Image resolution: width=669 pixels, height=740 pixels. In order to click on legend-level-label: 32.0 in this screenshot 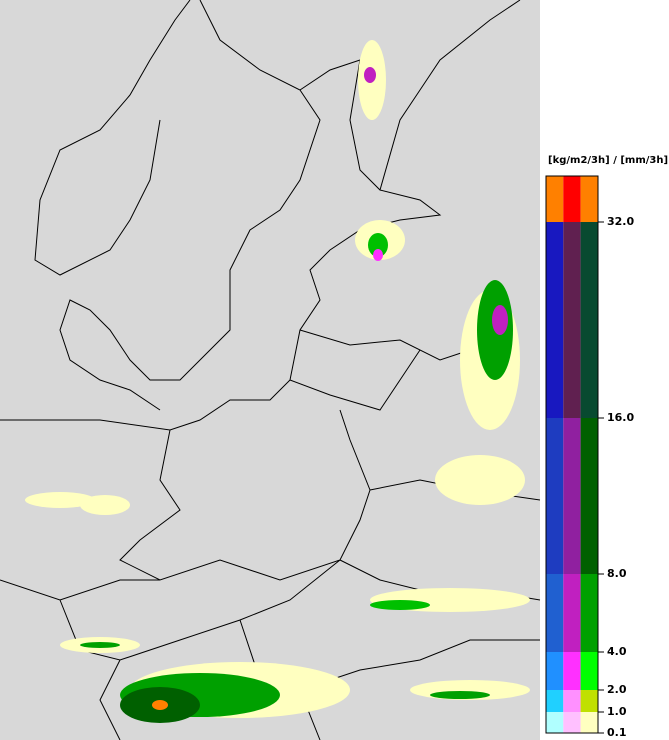, I will do `click(620, 221)`.